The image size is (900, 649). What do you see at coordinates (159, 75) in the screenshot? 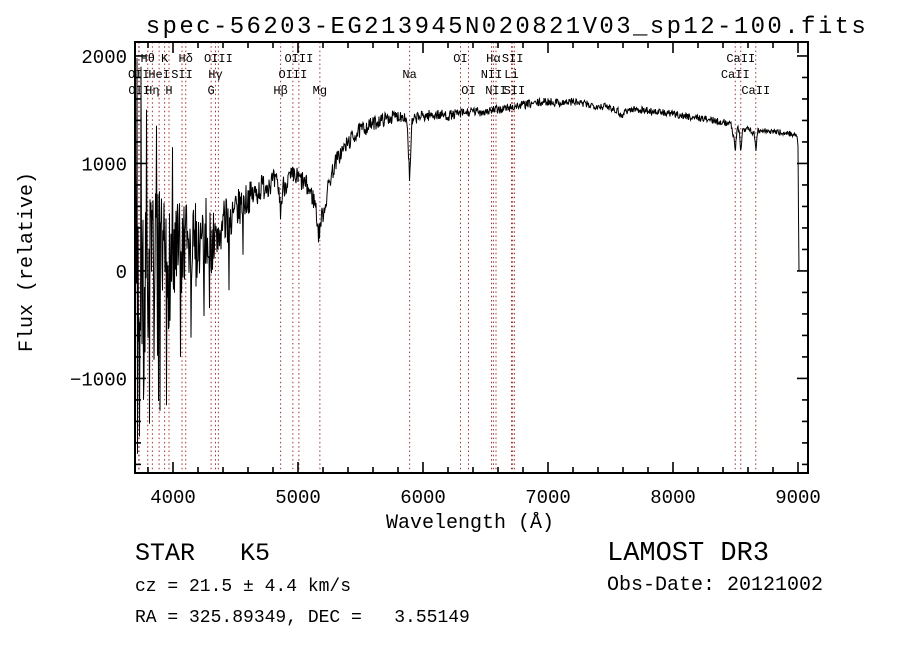
I see `spectral-line-label: HeI` at bounding box center [159, 75].